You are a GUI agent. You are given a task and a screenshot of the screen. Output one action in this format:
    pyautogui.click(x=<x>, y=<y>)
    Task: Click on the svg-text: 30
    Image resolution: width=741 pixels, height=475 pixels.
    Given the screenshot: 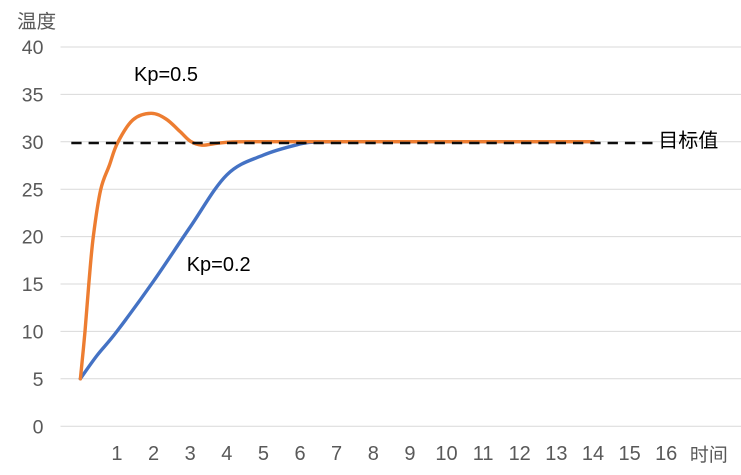 What is the action you would take?
    pyautogui.click(x=33, y=143)
    